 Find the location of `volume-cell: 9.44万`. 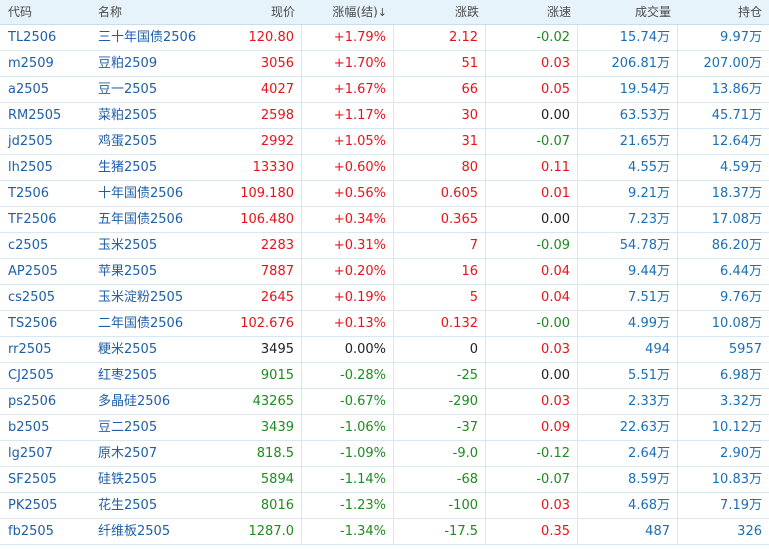

volume-cell: 9.44万 is located at coordinates (628, 271).